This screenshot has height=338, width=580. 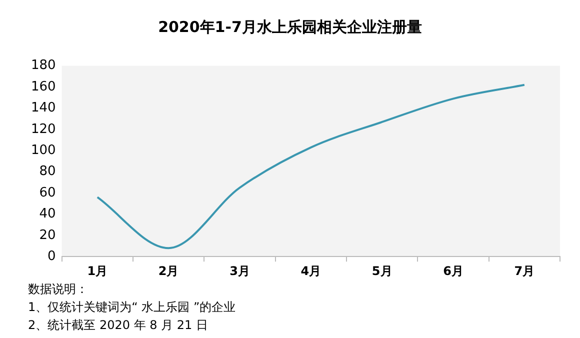 What do you see at coordinates (240, 271) in the screenshot?
I see `x-tick-label: 3月` at bounding box center [240, 271].